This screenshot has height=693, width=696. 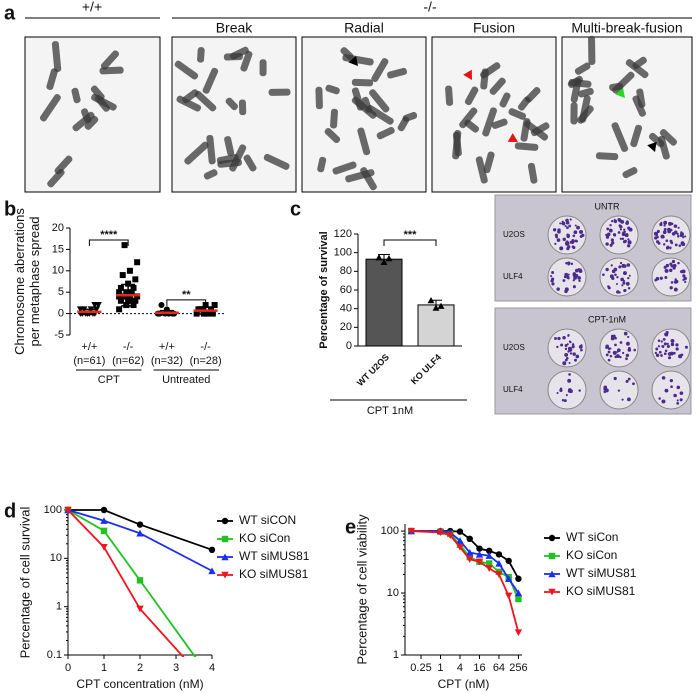 What do you see at coordinates (205, 347) in the screenshot?
I see `x-tick-label: -/-` at bounding box center [205, 347].